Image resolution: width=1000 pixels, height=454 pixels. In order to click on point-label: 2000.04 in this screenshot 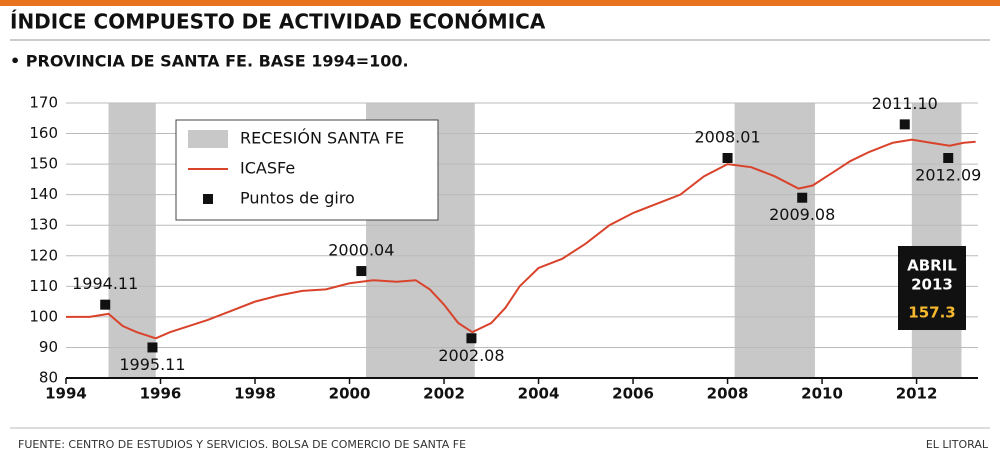, I will do `click(361, 250)`.